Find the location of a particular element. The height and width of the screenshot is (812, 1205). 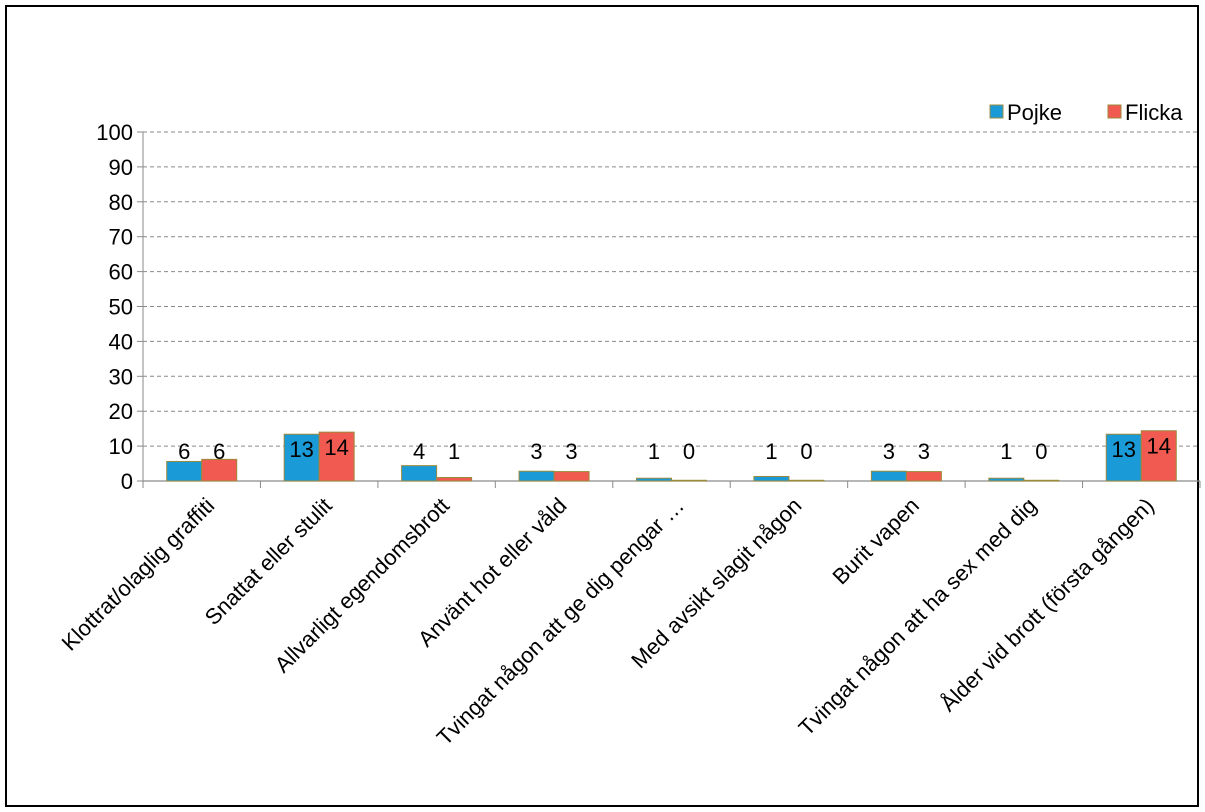

category-label: Klottrat/olaglig graffiti is located at coordinates (138, 574).